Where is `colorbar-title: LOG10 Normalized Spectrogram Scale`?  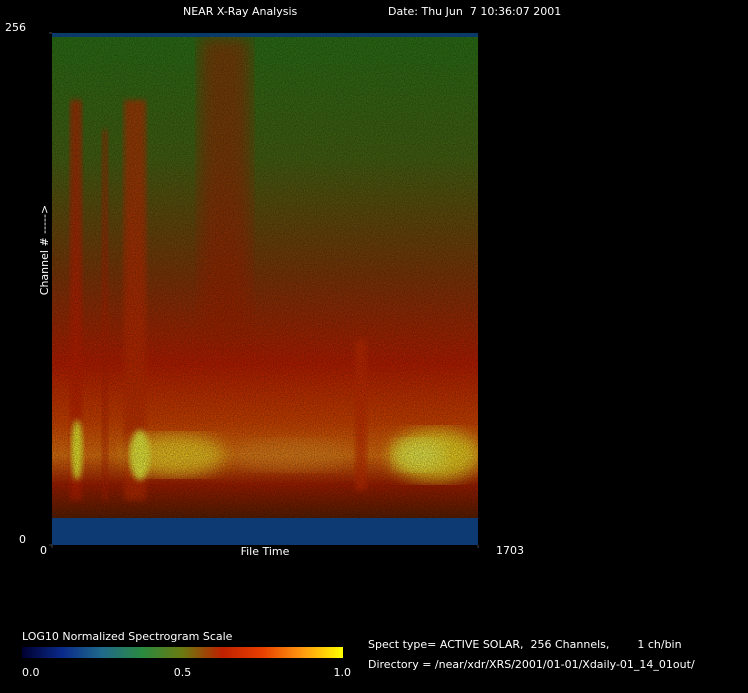 colorbar-title: LOG10 Normalized Spectrogram Scale is located at coordinates (127, 636).